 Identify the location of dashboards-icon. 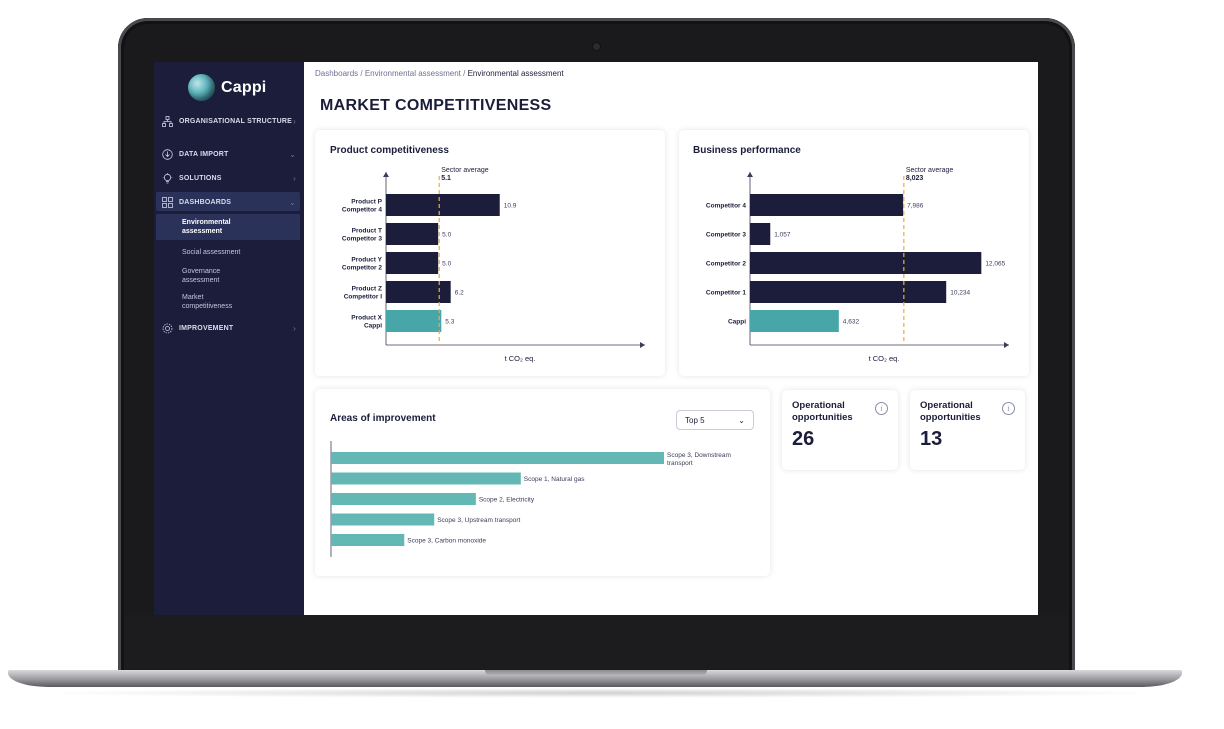
(167, 202).